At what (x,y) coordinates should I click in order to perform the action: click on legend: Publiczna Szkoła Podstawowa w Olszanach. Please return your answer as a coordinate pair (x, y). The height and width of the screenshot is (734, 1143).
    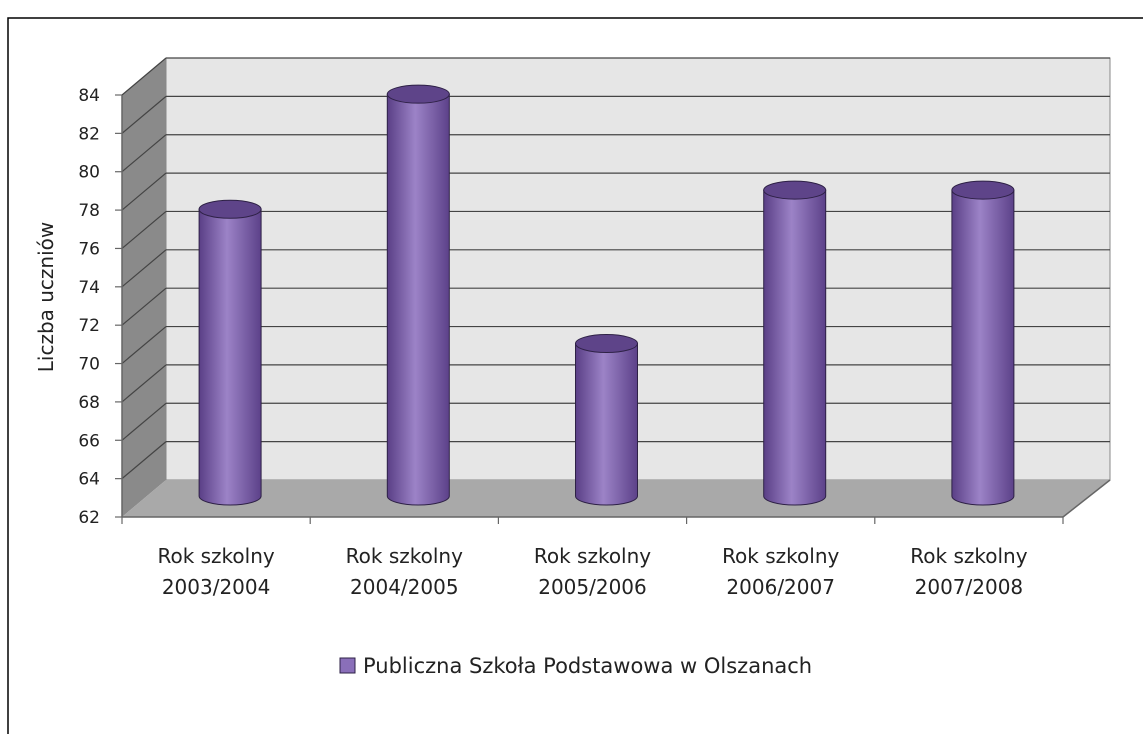
    Looking at the image, I should click on (575, 666).